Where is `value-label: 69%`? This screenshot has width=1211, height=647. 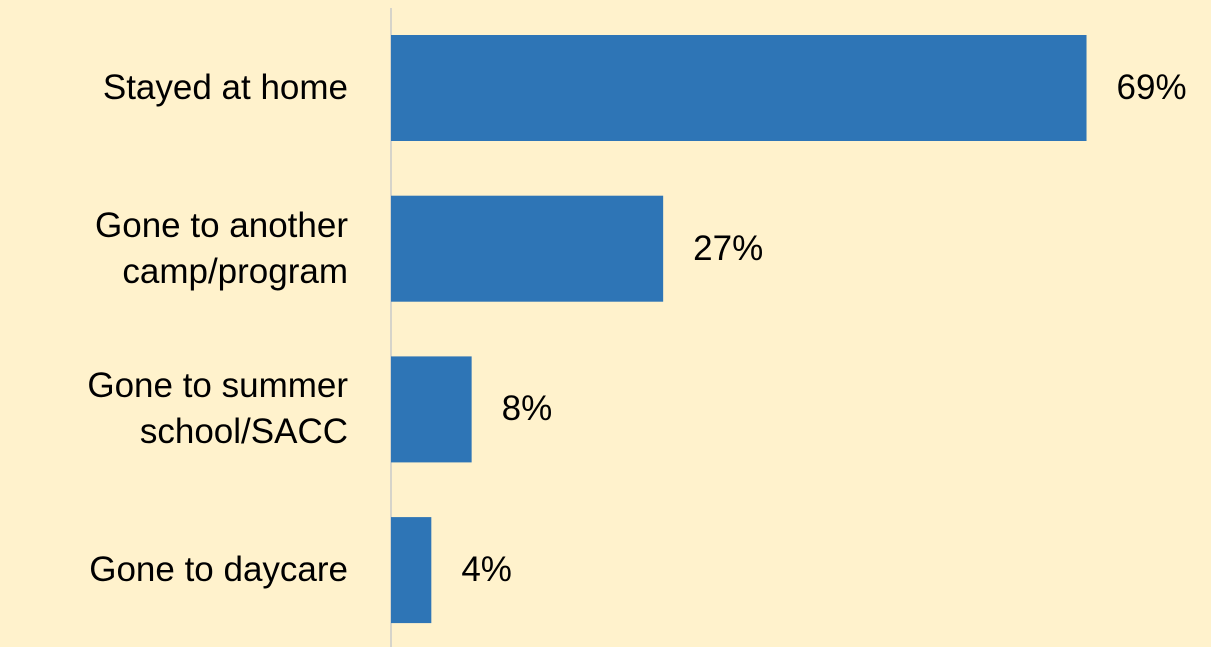 value-label: 69% is located at coordinates (1151, 87).